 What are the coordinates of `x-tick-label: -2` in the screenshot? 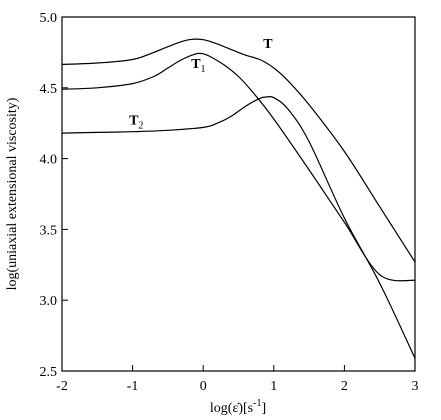 It's located at (62, 386).